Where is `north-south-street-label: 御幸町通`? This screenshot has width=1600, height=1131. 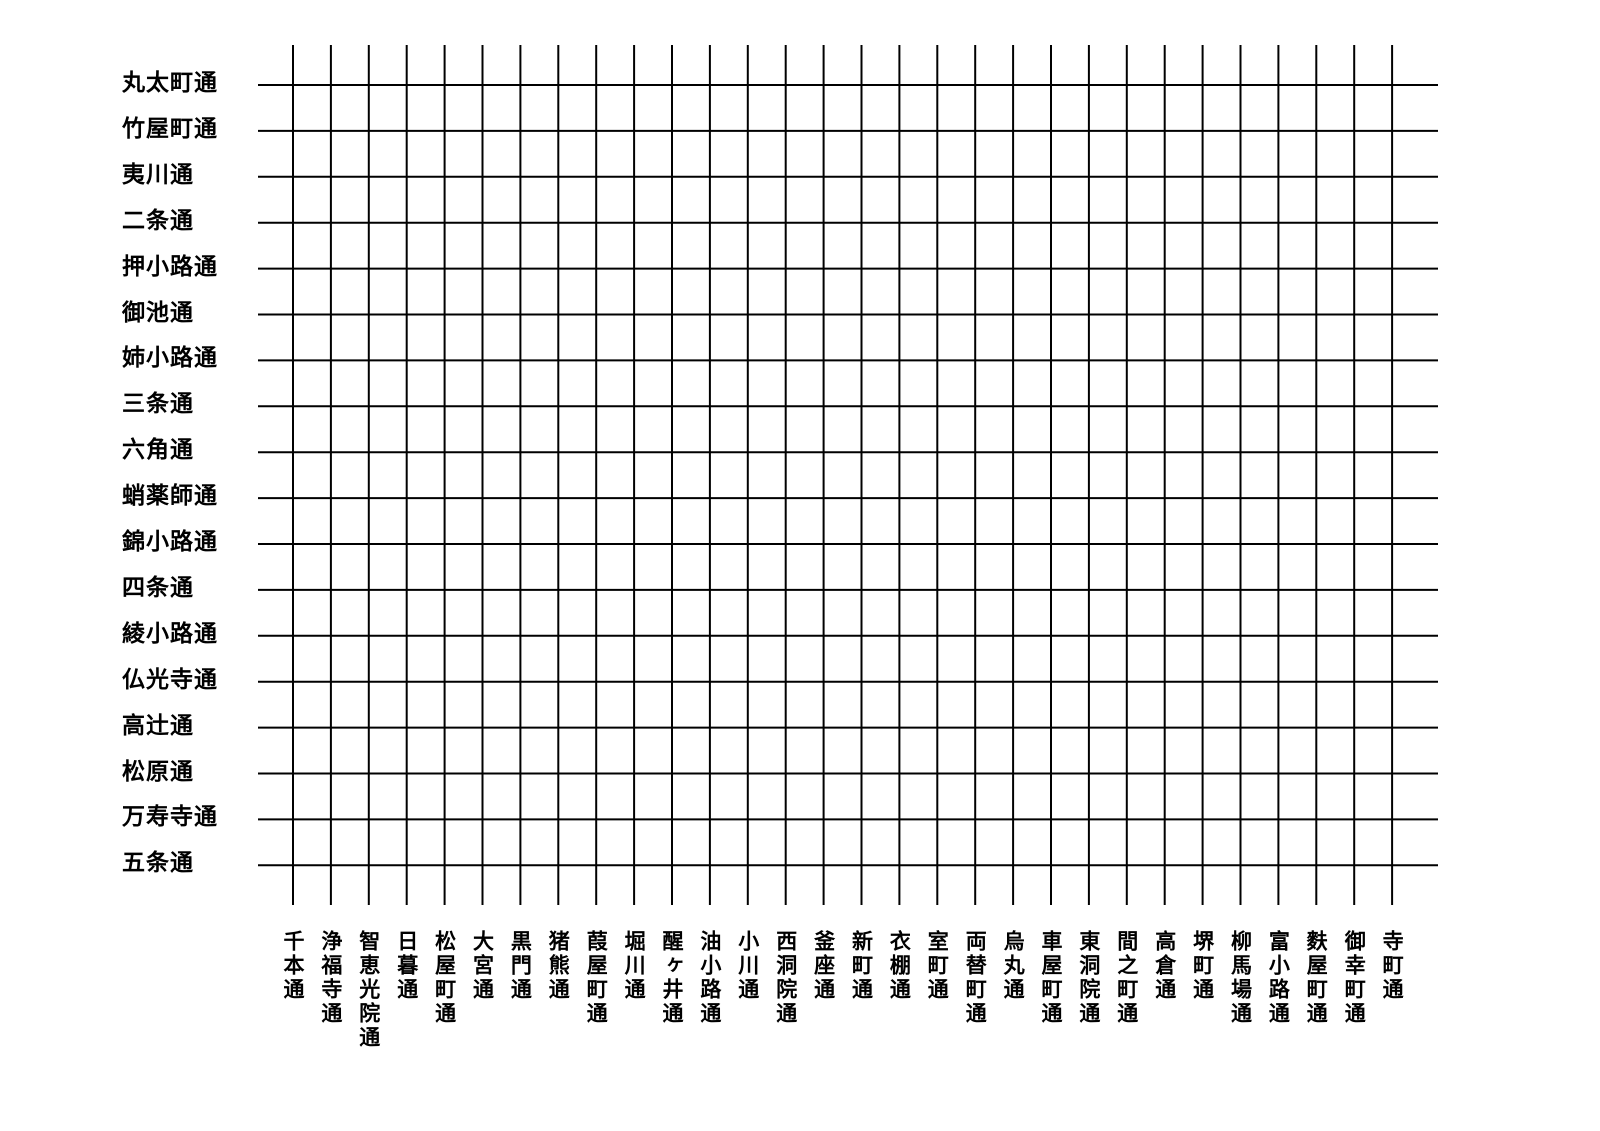 north-south-street-label: 御幸町通 is located at coordinates (1355, 978).